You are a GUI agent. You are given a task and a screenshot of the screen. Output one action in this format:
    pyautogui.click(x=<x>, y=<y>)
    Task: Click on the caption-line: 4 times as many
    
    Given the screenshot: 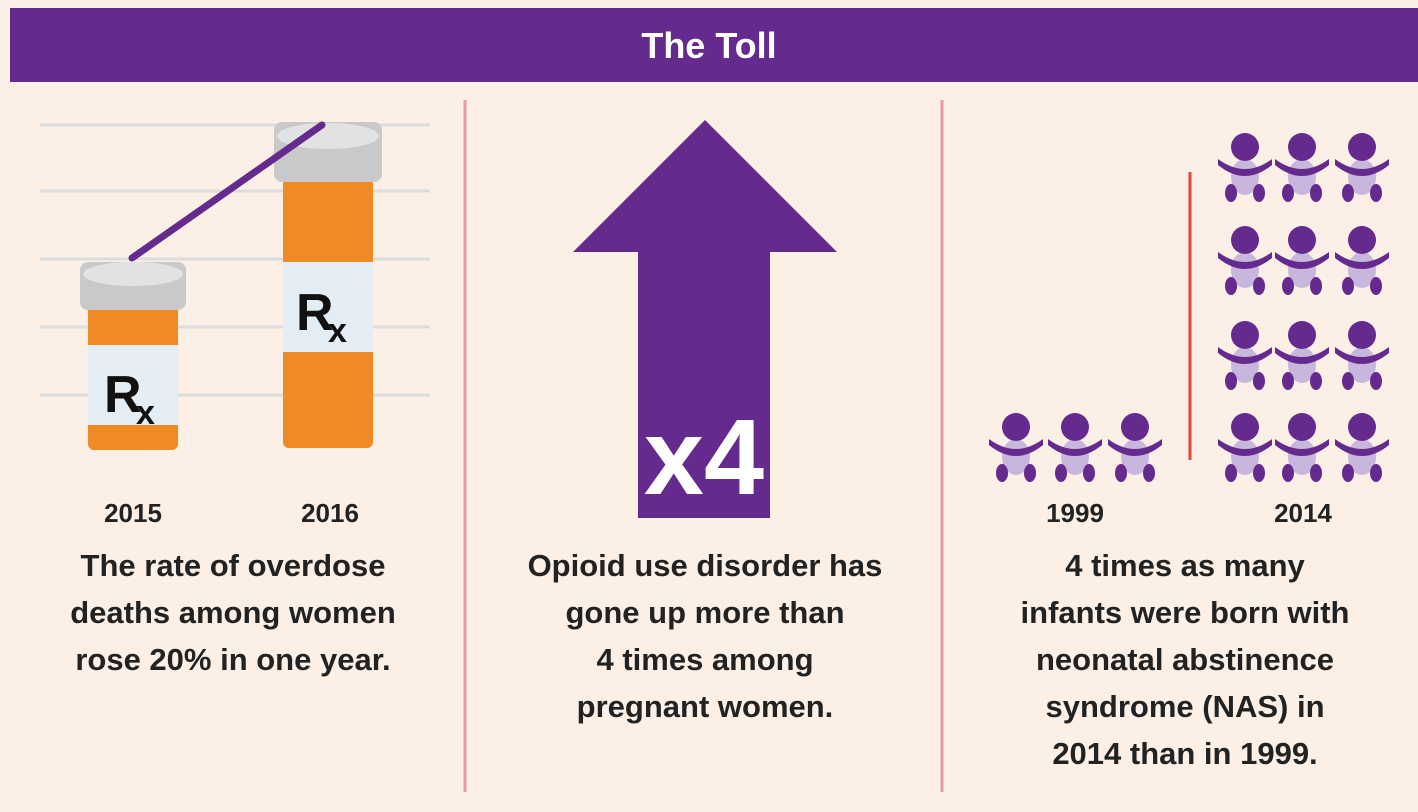 What is the action you would take?
    pyautogui.click(x=1185, y=565)
    